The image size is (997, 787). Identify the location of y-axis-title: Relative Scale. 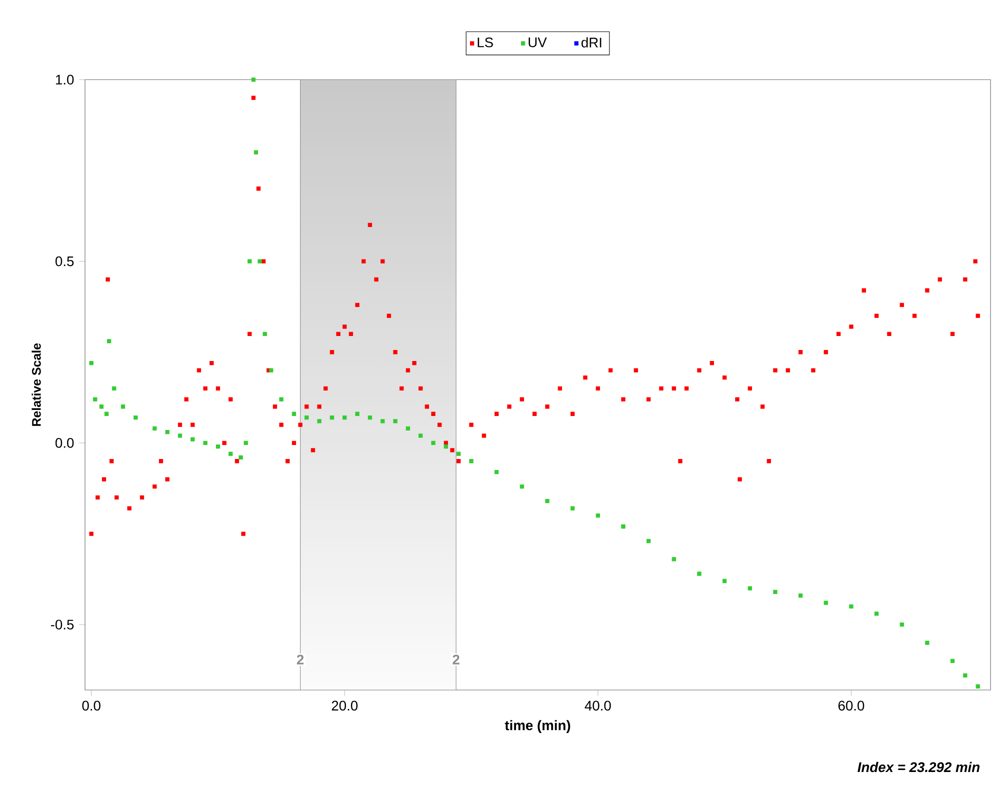
(36, 384).